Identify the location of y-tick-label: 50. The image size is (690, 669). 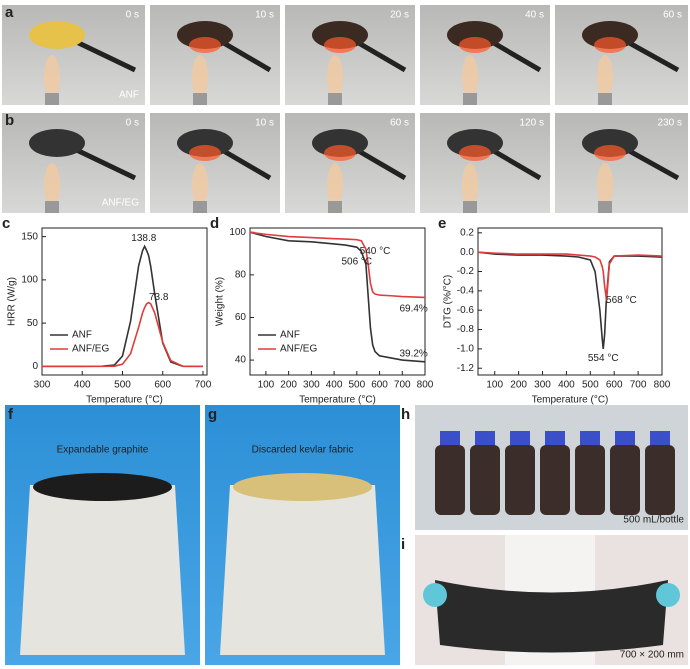
(33, 323).